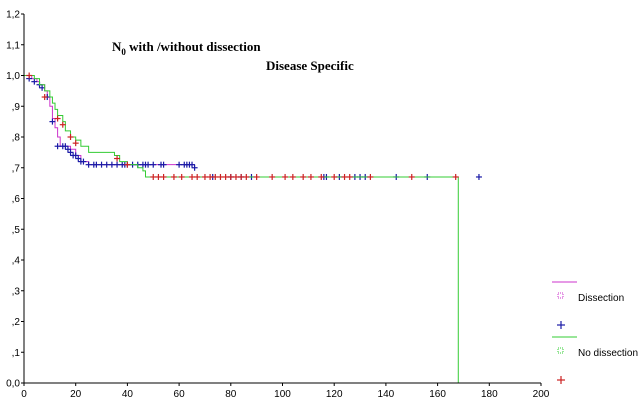 Image resolution: width=644 pixels, height=407 pixels. Describe the element at coordinates (16, 261) in the screenshot. I see `y-tick-label: ,4` at that location.